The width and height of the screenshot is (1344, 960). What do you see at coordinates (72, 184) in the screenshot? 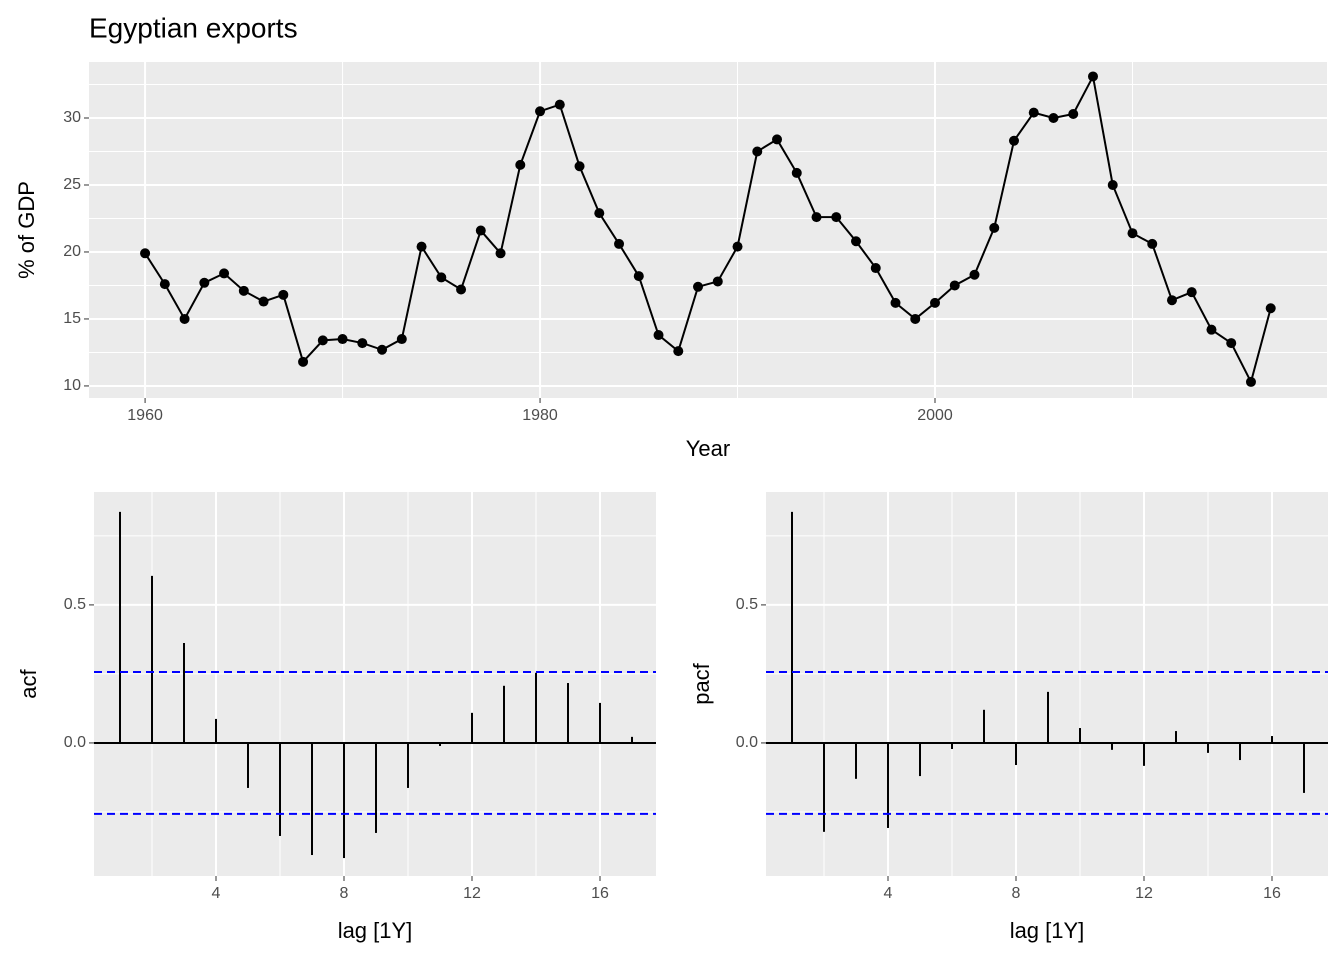
I see `y-tick-label: 25` at bounding box center [72, 184].